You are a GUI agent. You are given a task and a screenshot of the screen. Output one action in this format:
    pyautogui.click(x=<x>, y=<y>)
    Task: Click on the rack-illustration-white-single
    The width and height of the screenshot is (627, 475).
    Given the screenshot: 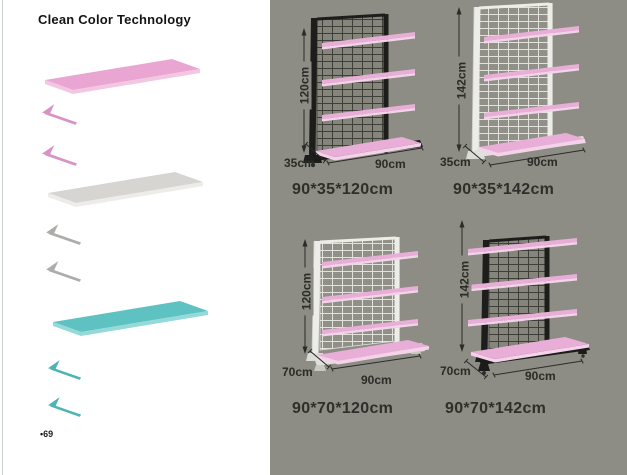 What is the action you would take?
    pyautogui.click(x=521, y=85)
    